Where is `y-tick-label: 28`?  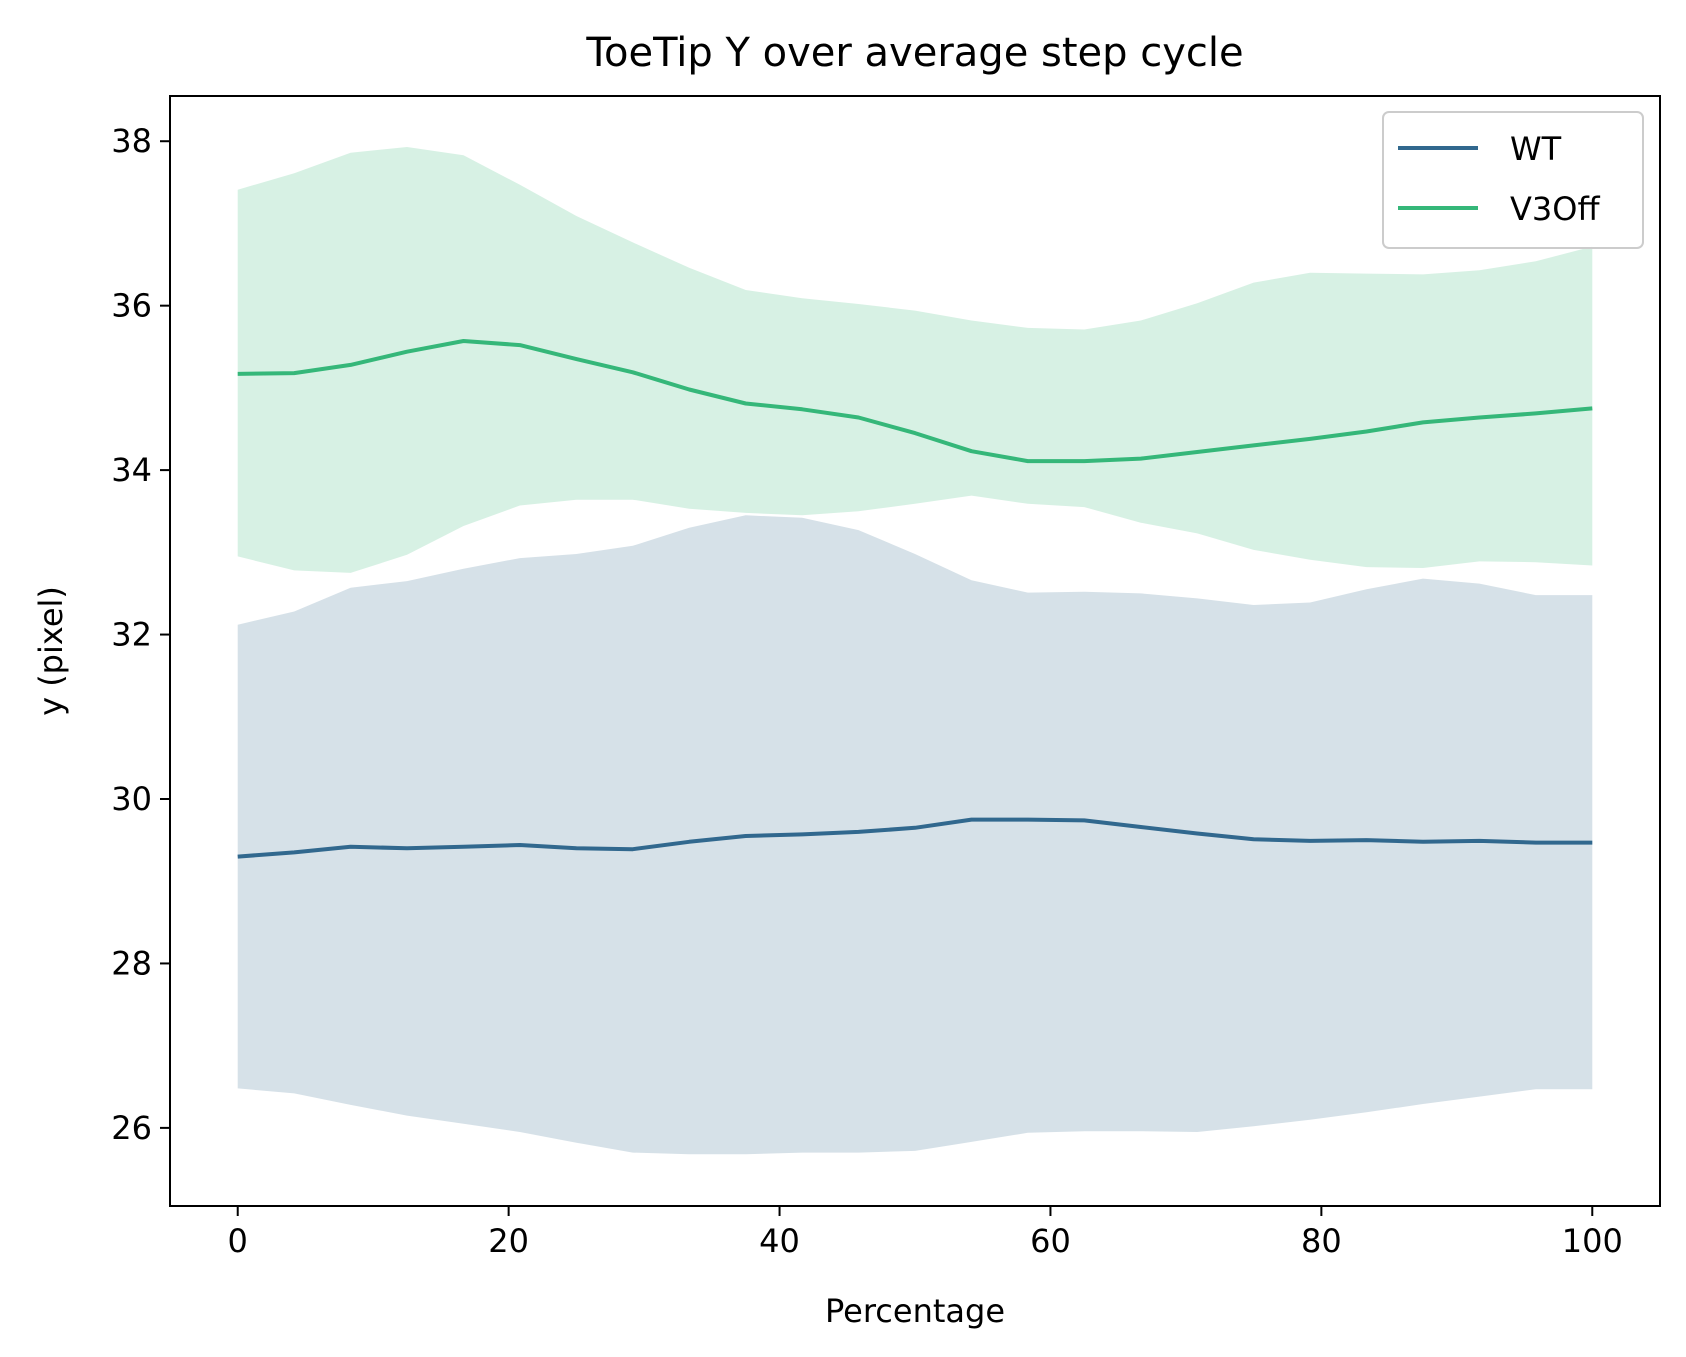
y-tick-label: 28 is located at coordinates (131, 963).